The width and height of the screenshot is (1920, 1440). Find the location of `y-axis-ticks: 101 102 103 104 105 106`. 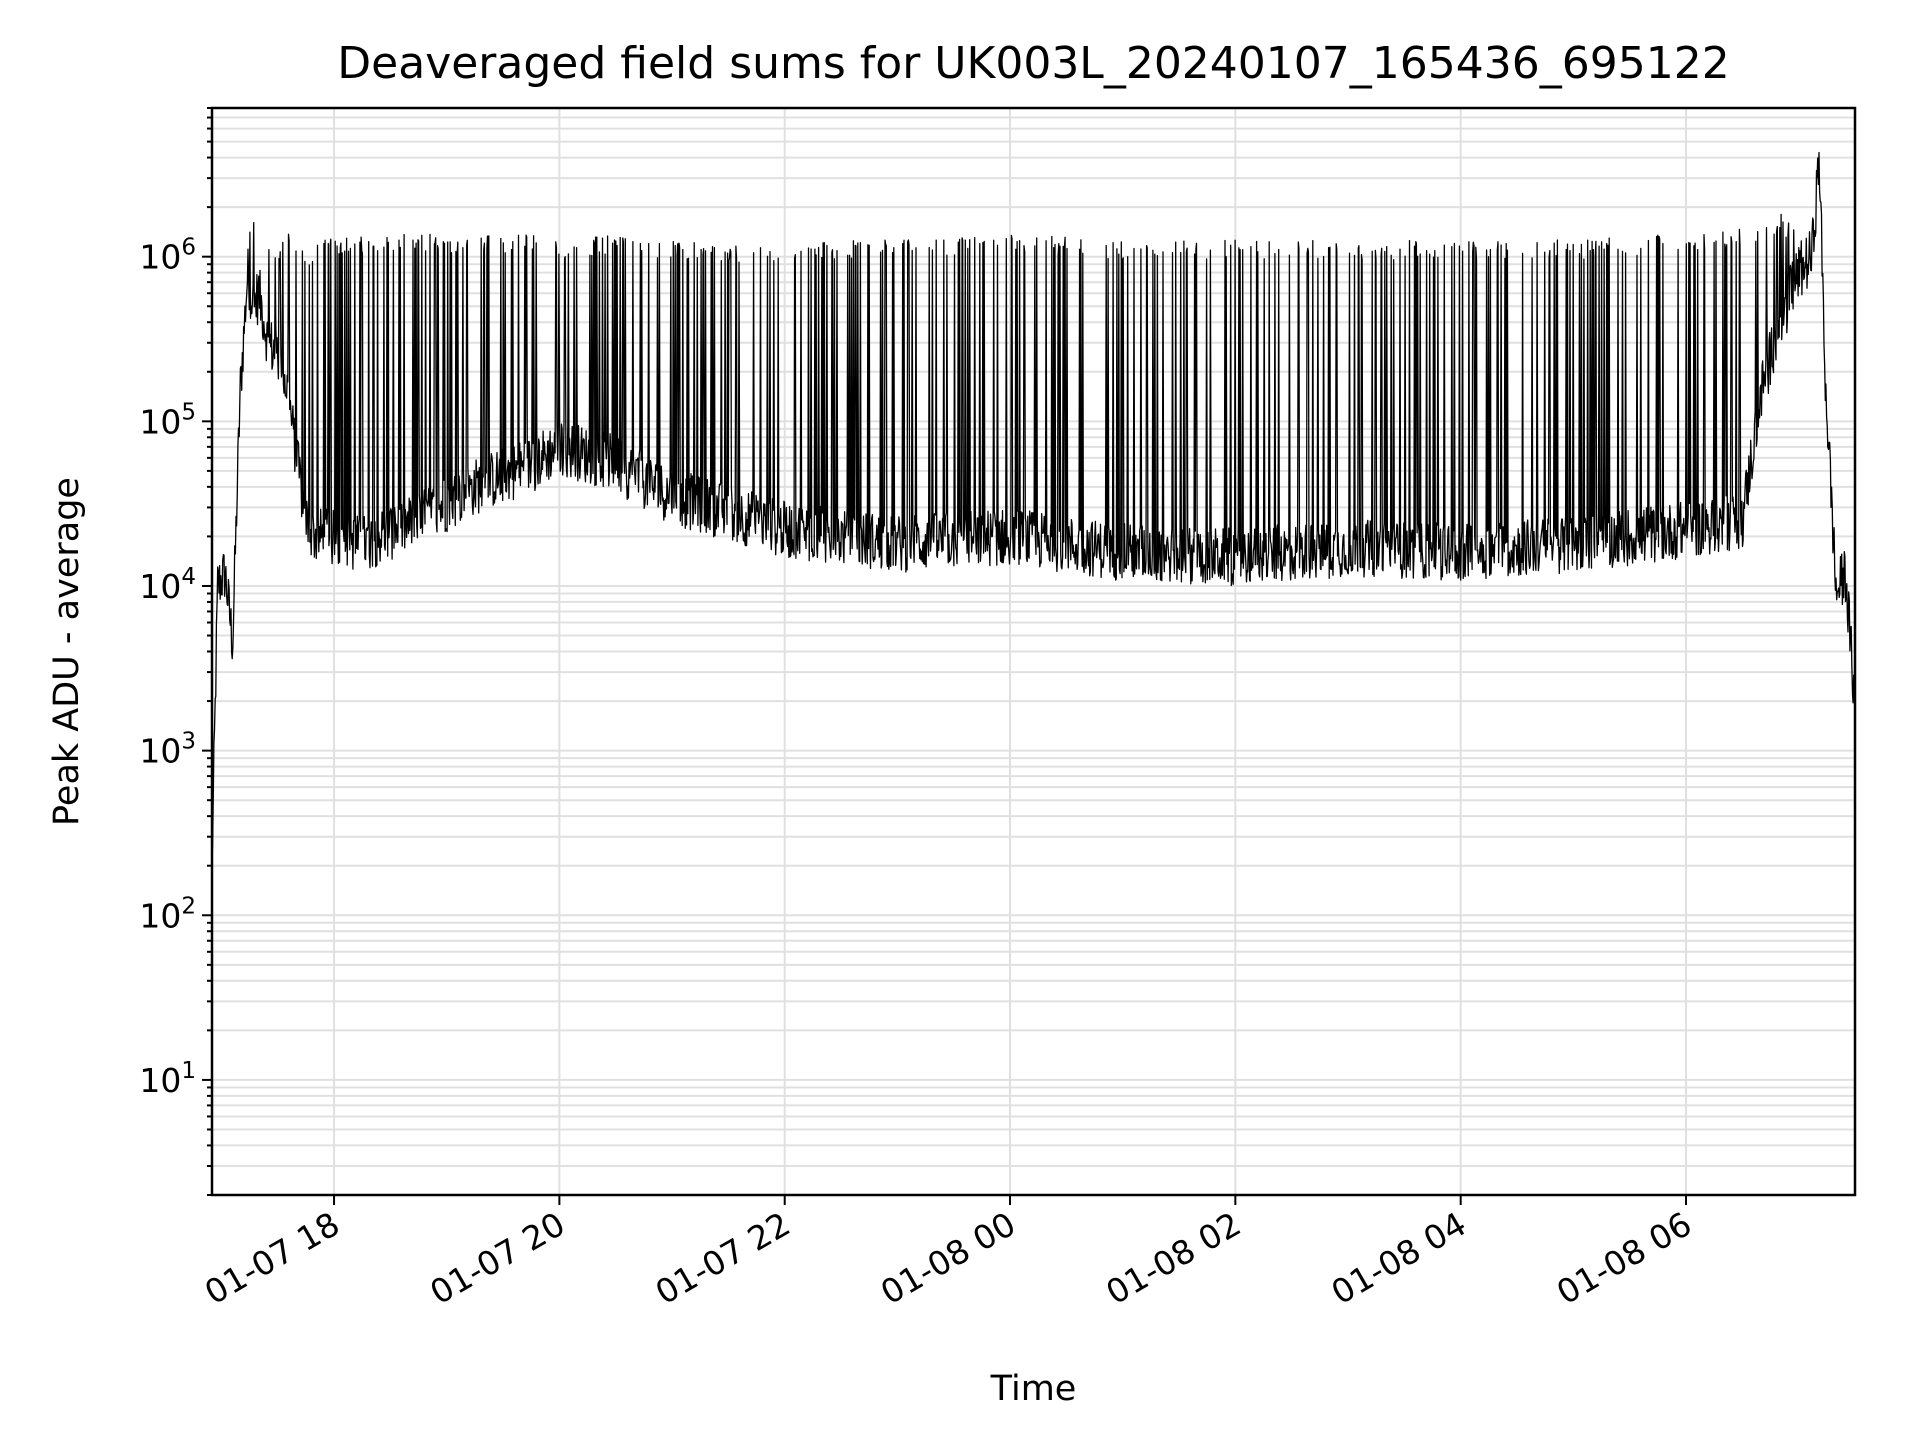

y-axis-ticks: 101 102 103 104 105 106 is located at coordinates (175, 651).